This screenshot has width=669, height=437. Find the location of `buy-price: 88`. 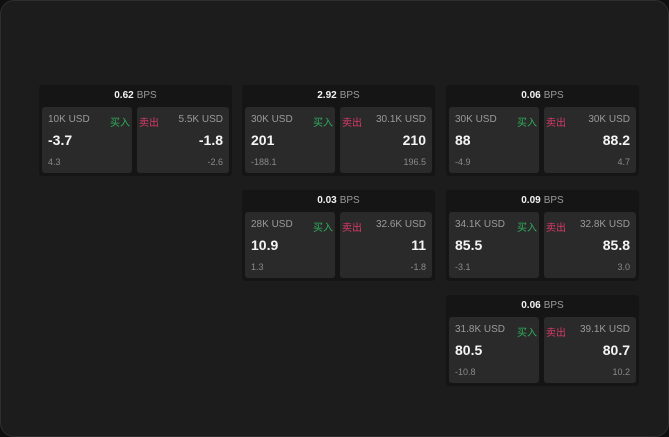

buy-price: 88 is located at coordinates (463, 140).